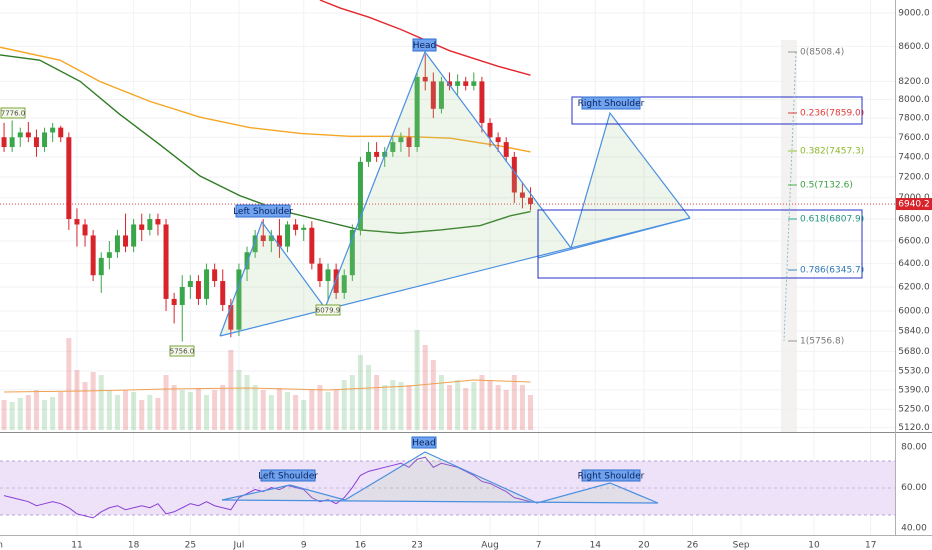  What do you see at coordinates (870, 545) in the screenshot?
I see `x-tick-label: 17` at bounding box center [870, 545].